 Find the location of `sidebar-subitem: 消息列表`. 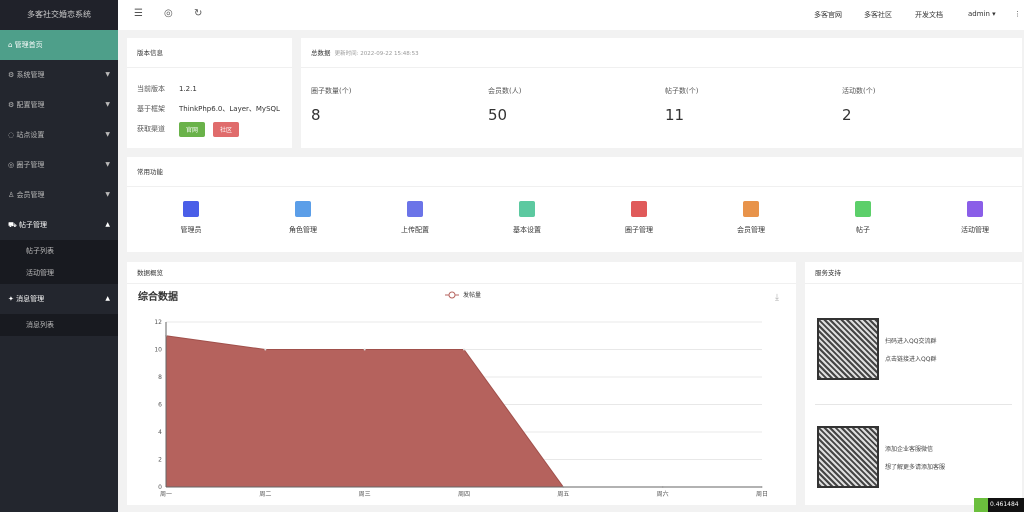

sidebar-subitem: 消息列表 is located at coordinates (40, 325).